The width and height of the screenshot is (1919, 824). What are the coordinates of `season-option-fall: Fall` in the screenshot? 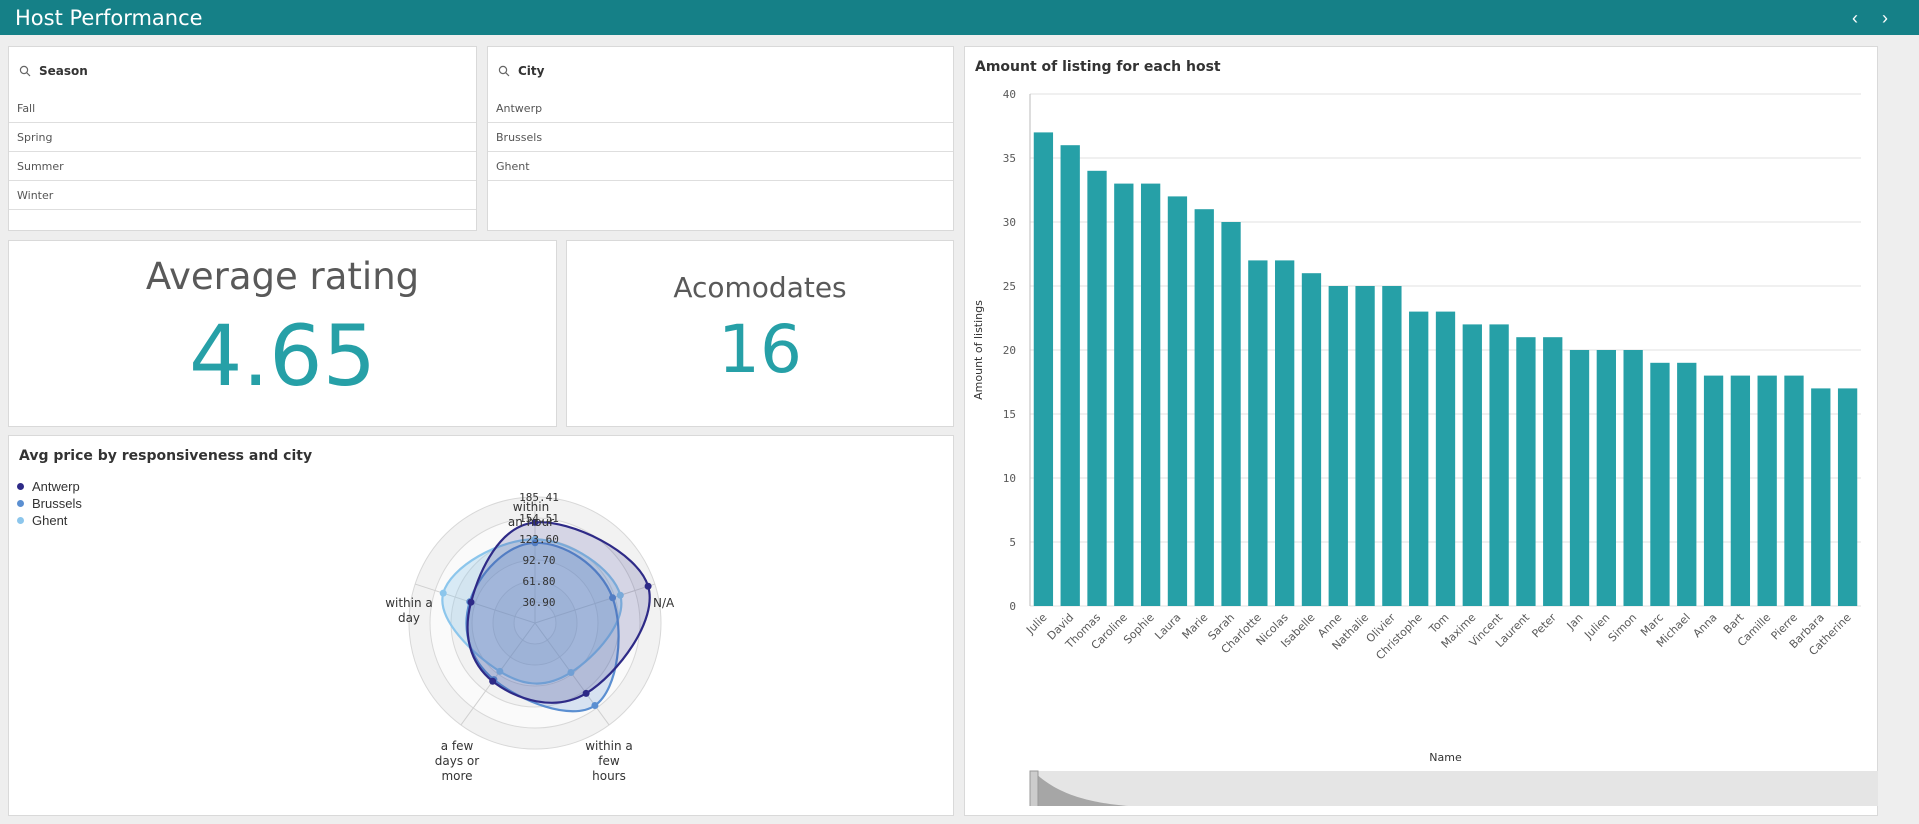 It's located at (242, 108).